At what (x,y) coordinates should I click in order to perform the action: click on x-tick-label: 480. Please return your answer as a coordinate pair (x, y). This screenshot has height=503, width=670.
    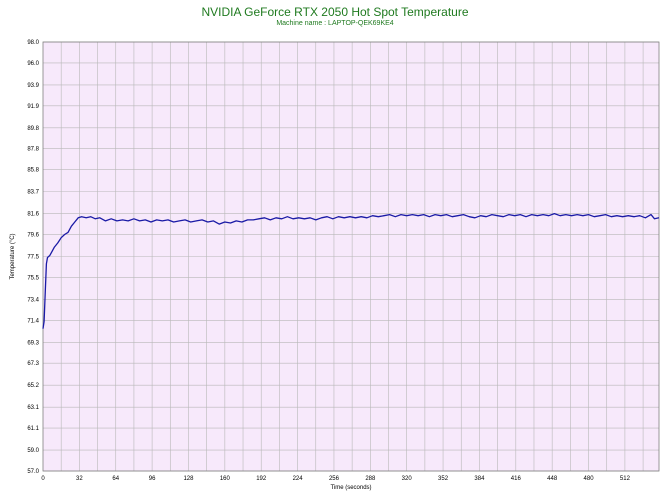
    Looking at the image, I should click on (589, 479).